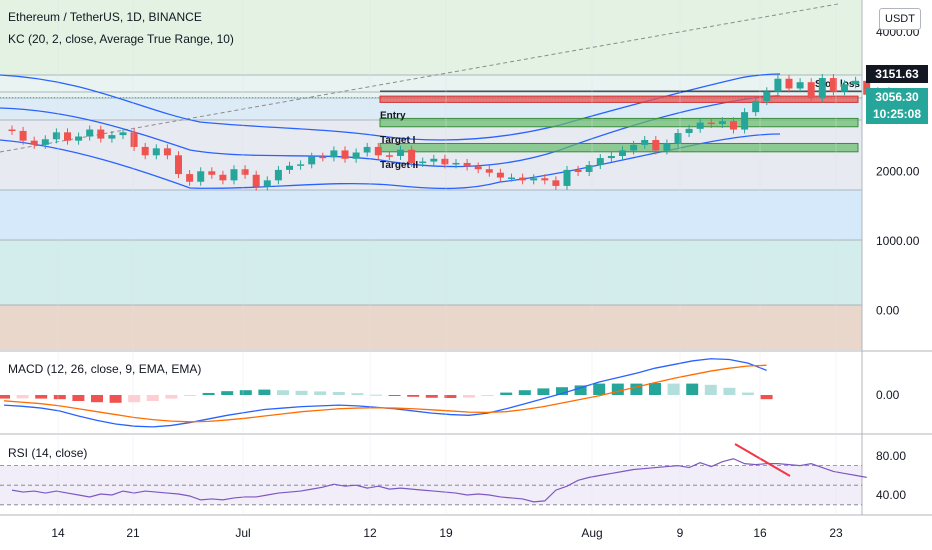 The image size is (932, 550). Describe the element at coordinates (393, 115) in the screenshot. I see `entry-label: Entry` at that location.